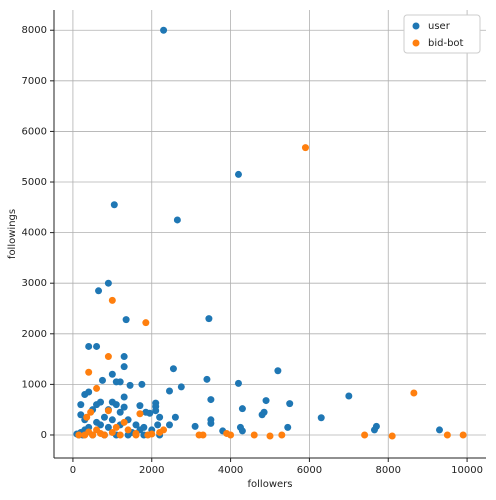 Image resolution: width=496 pixels, height=500 pixels. What do you see at coordinates (439, 26) in the screenshot?
I see `legend-label: user` at bounding box center [439, 26].